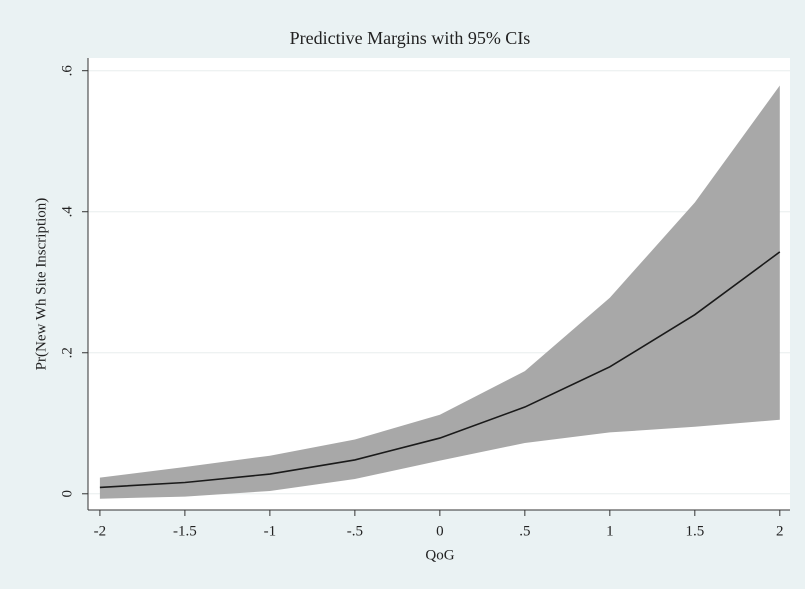 The width and height of the screenshot is (805, 589). Describe the element at coordinates (270, 531) in the screenshot. I see `x-tick-label: -1` at that location.